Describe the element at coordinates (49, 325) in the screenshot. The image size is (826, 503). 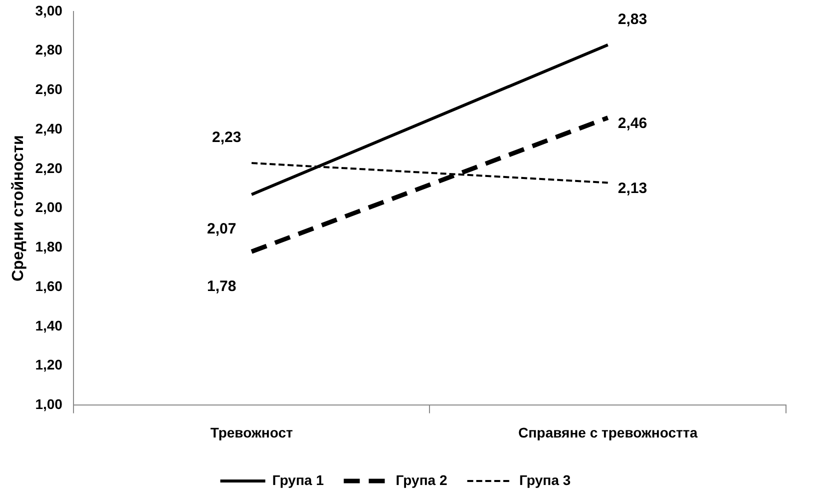
I see `y-tick-label: 1,40` at that location.